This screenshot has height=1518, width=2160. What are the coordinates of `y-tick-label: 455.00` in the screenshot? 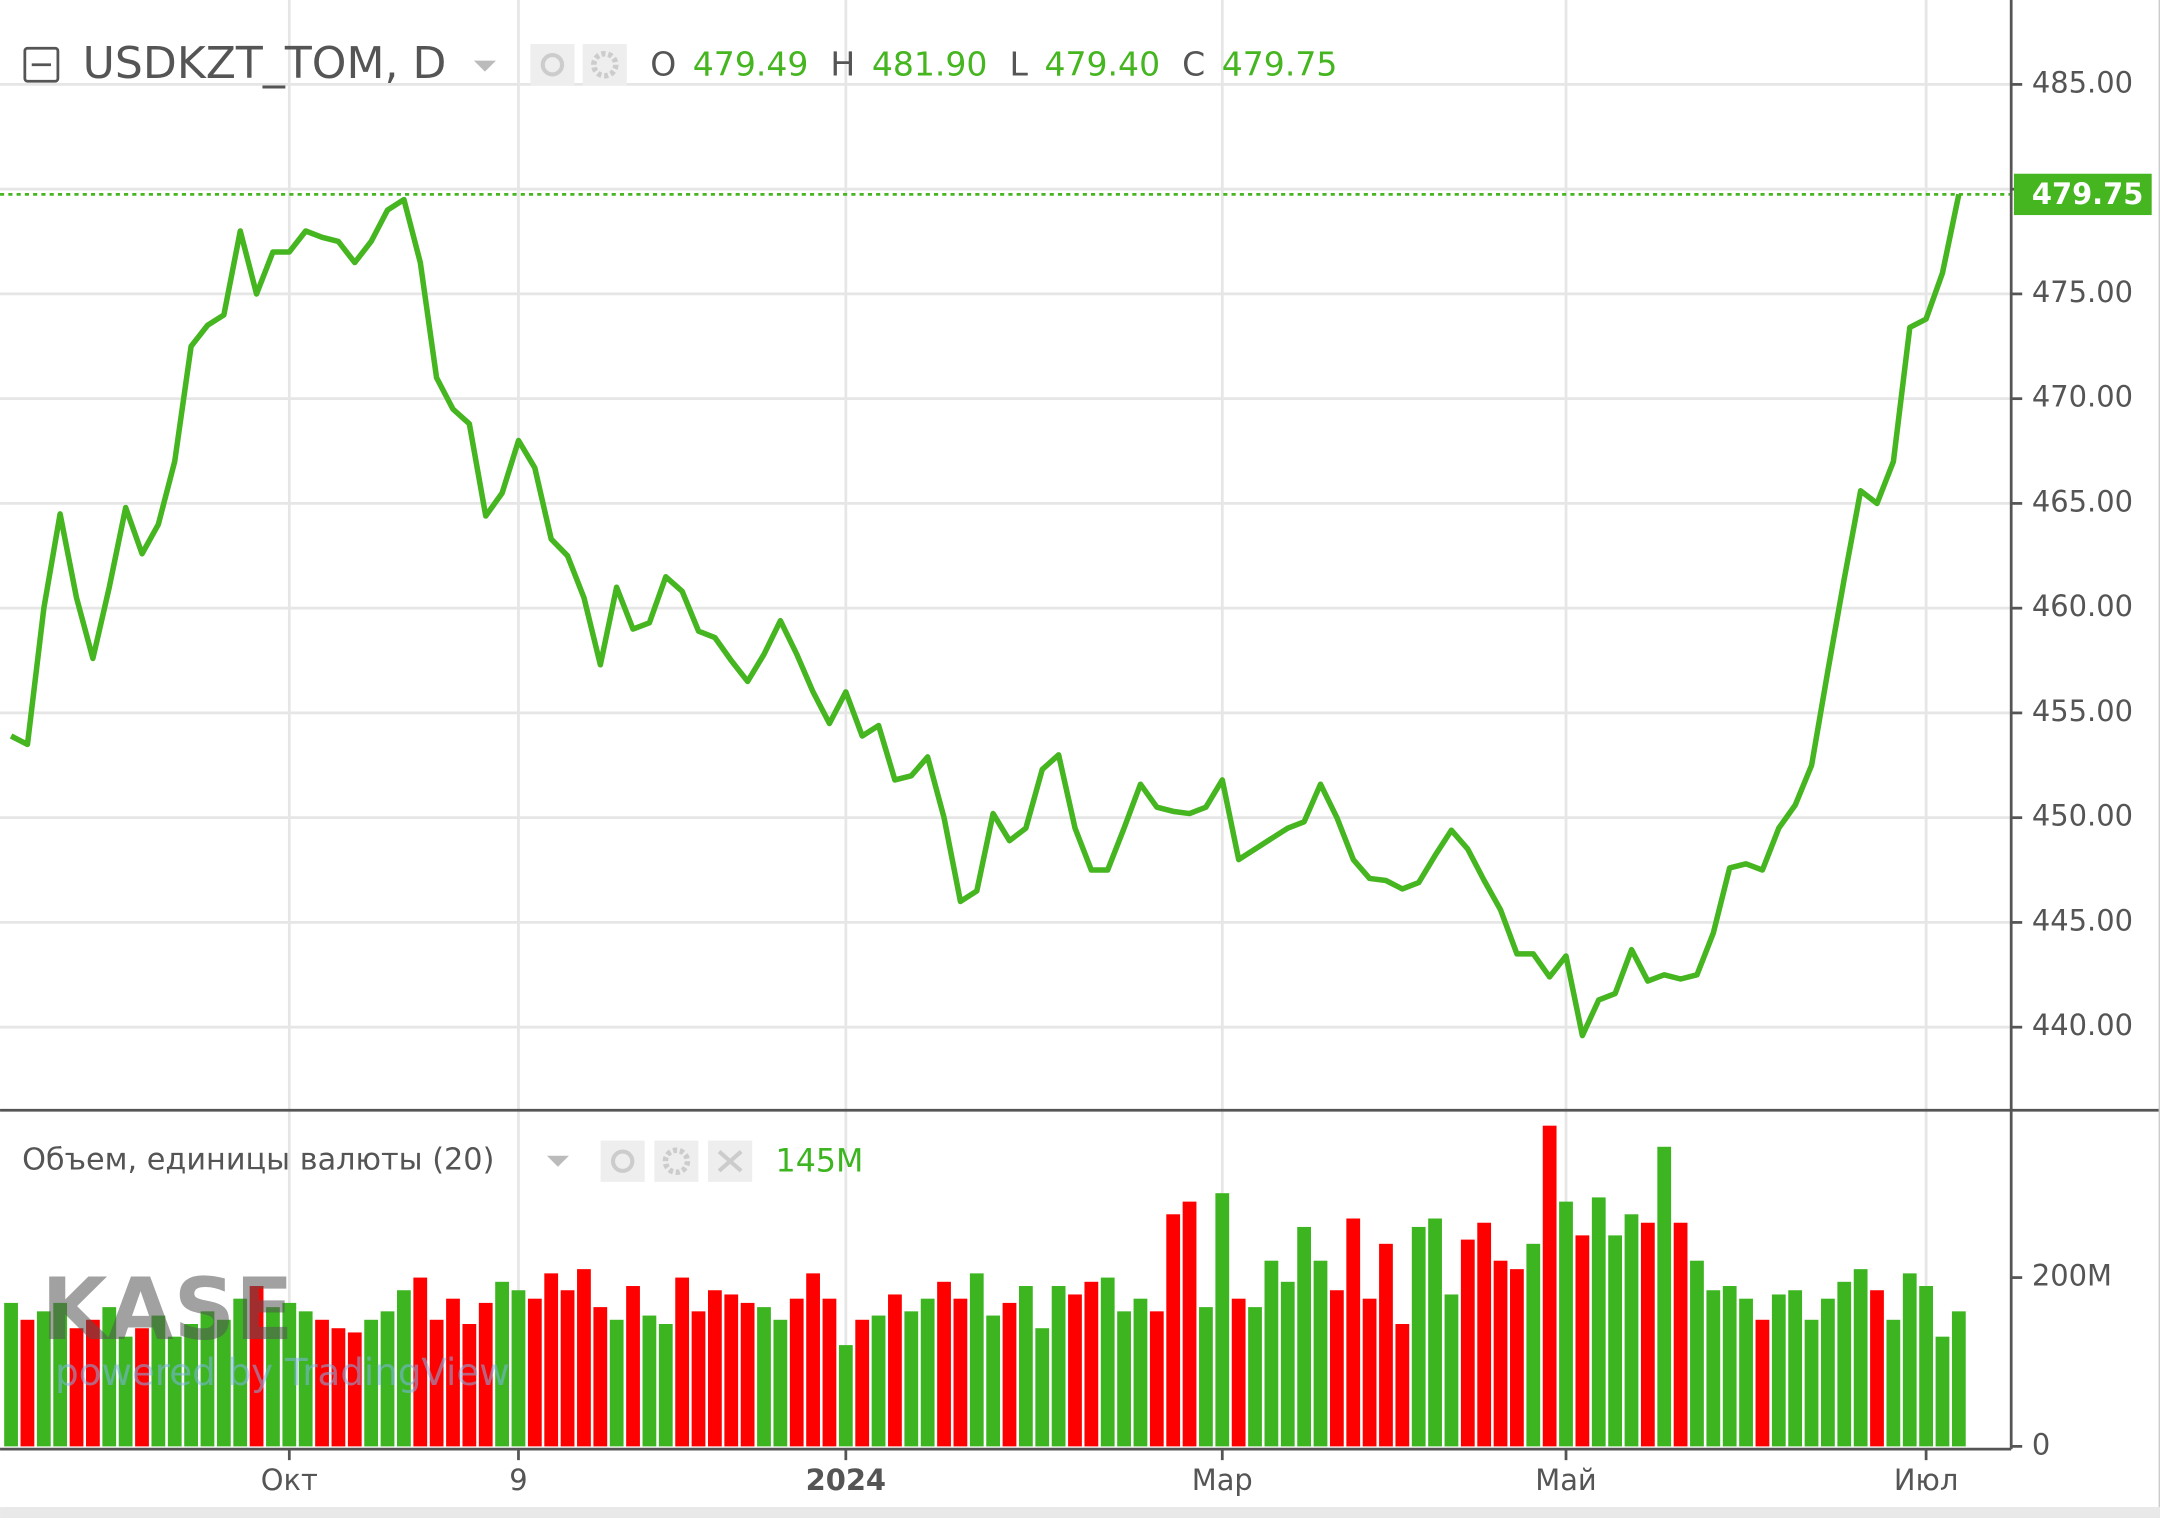 It's located at (2082, 711).